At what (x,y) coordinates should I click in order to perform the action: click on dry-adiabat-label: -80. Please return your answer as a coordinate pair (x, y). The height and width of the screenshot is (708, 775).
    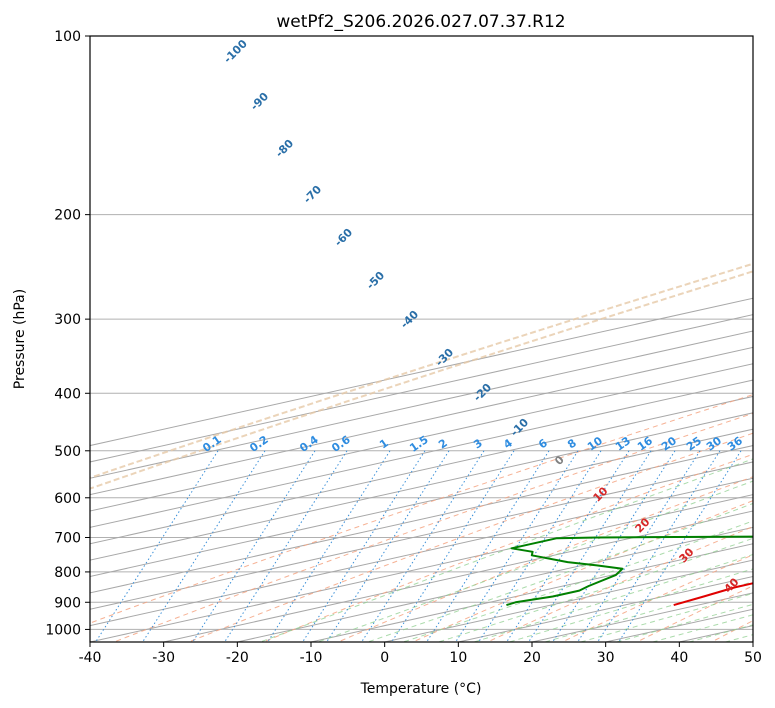
    Looking at the image, I should click on (284, 148).